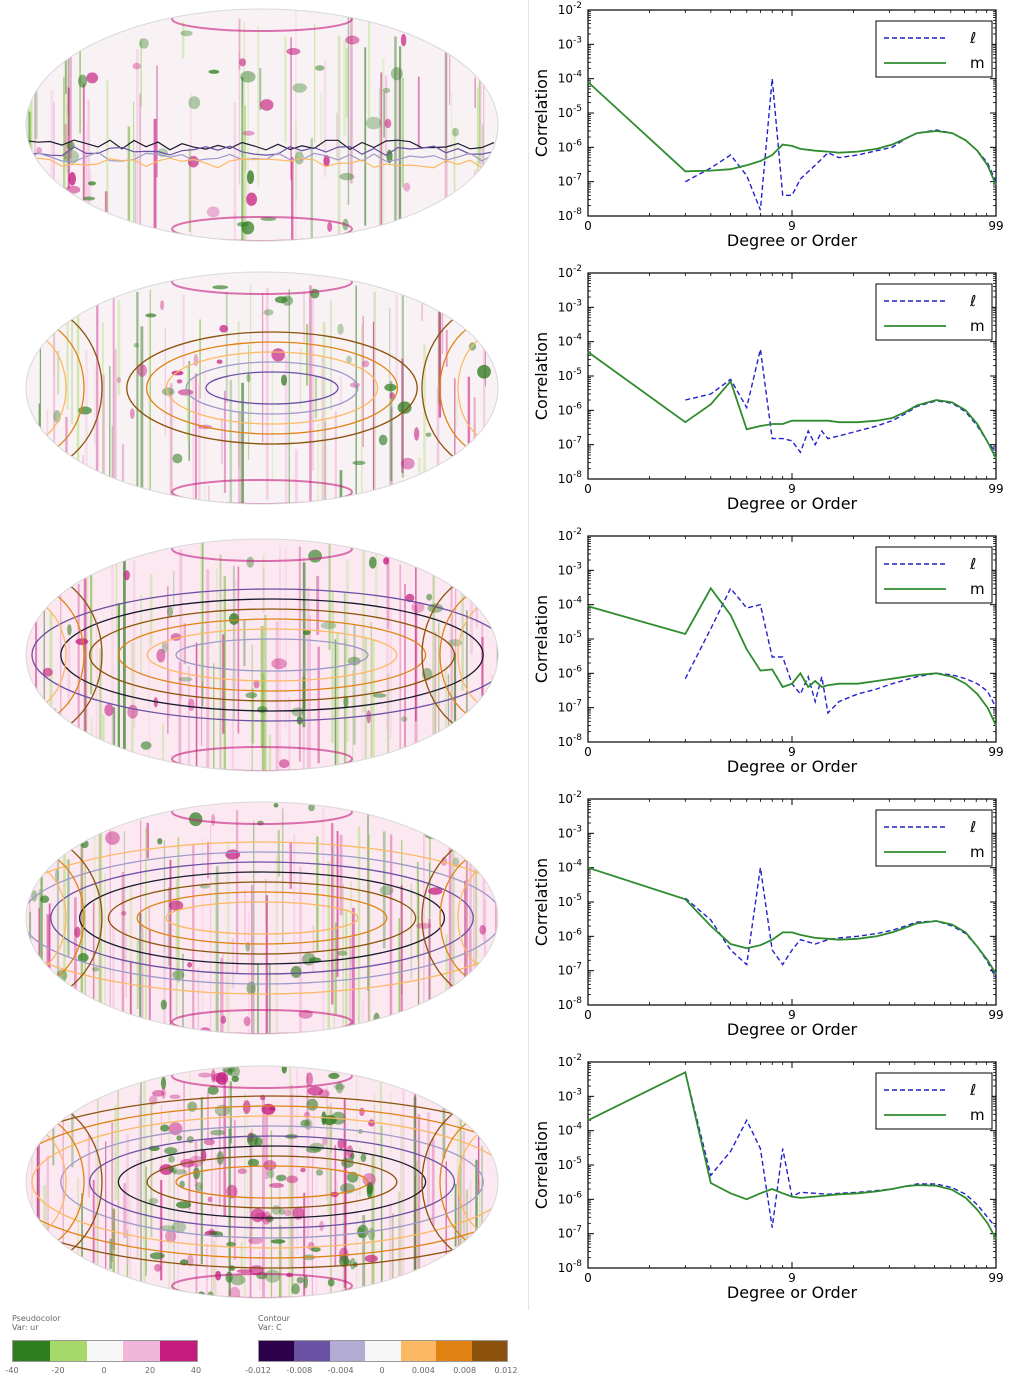  Describe the element at coordinates (570, 444) in the screenshot. I see `y-tick-label: 10⁻⁷` at that location.